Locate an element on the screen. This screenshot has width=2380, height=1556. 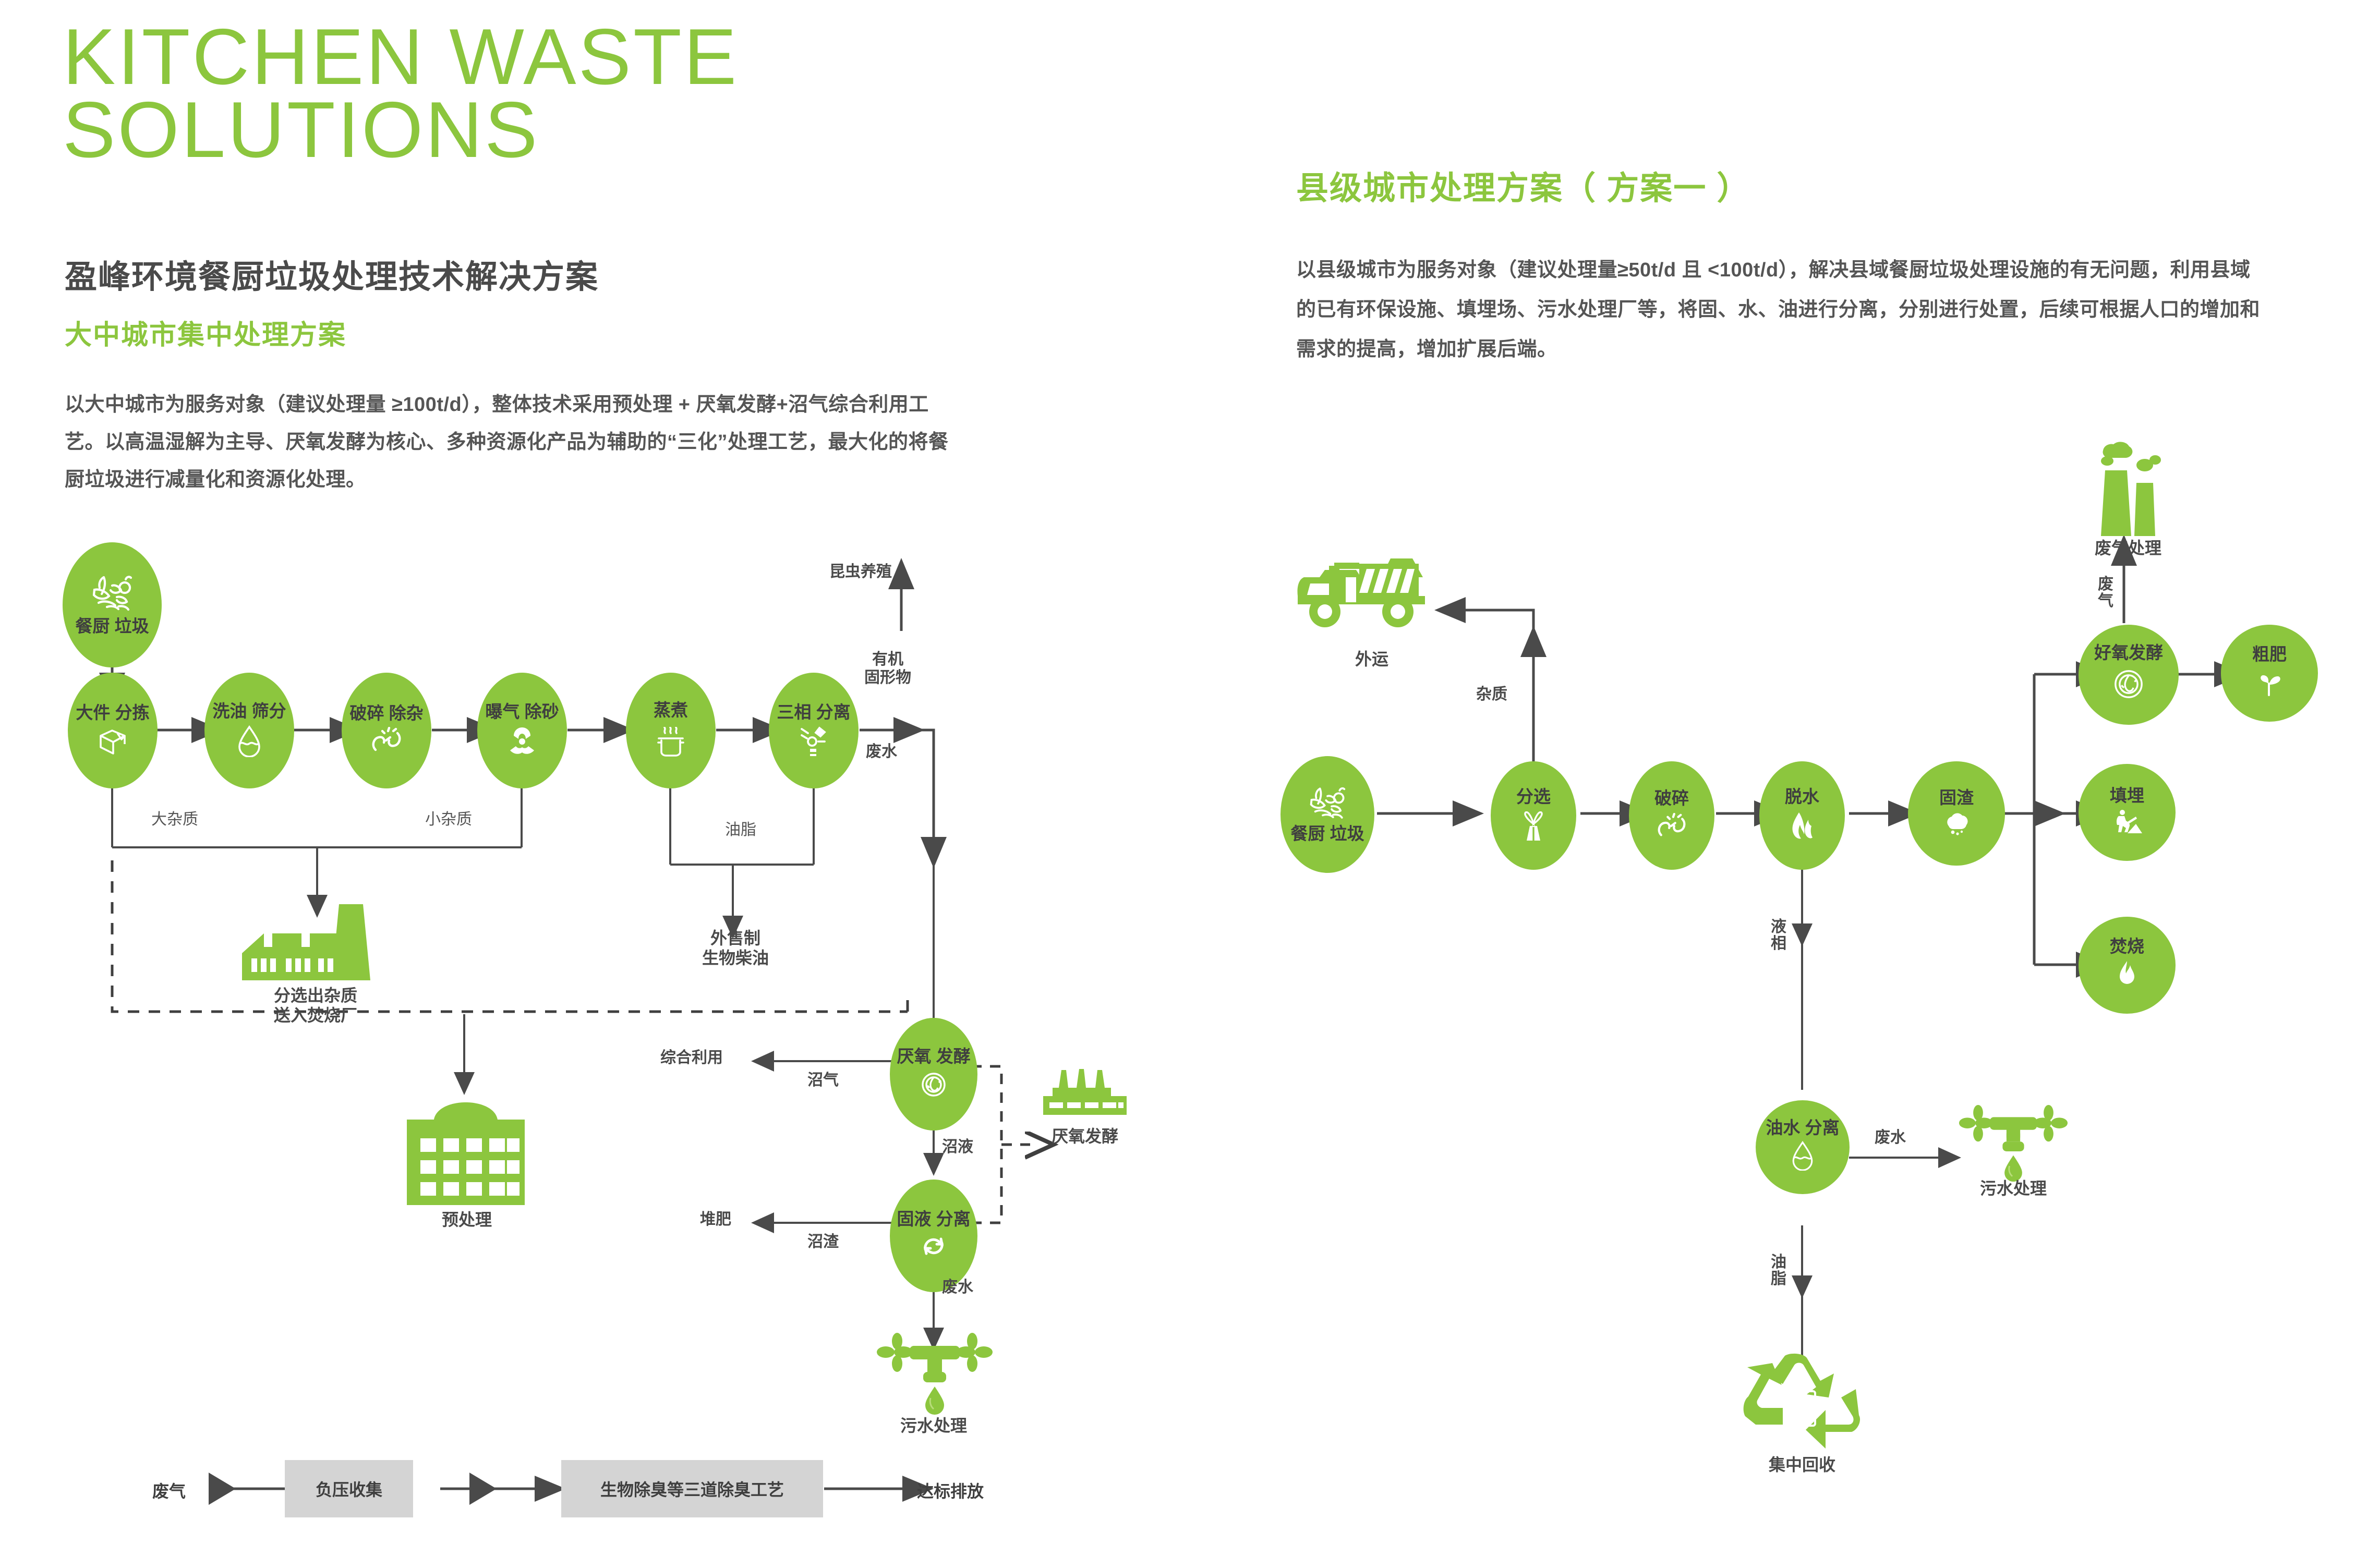
edge-label-comprehensive-use: 综合利用 is located at coordinates (691, 1057).